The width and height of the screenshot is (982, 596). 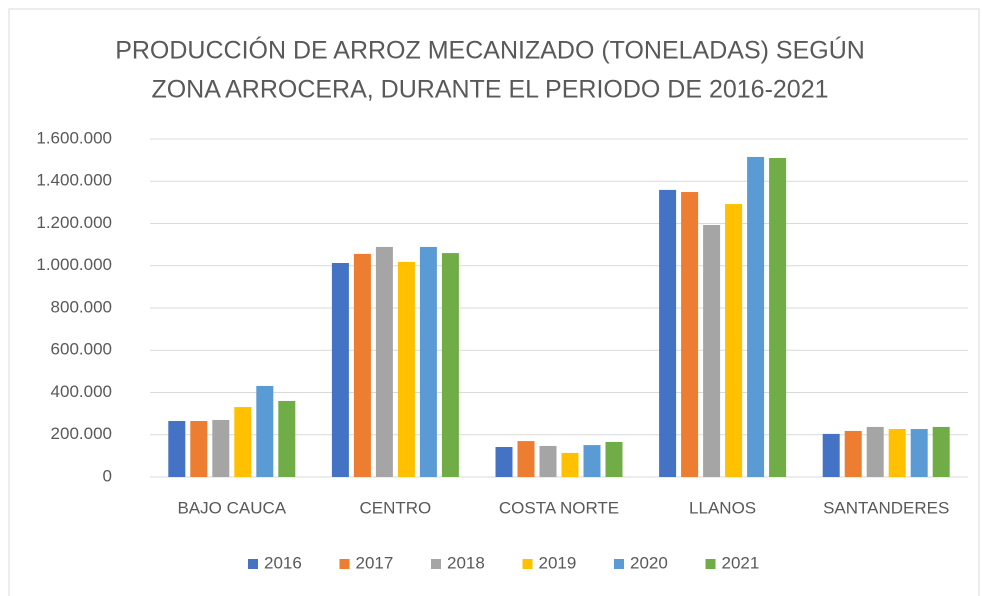 What do you see at coordinates (107, 475) in the screenshot?
I see `y-tick-label: 0` at bounding box center [107, 475].